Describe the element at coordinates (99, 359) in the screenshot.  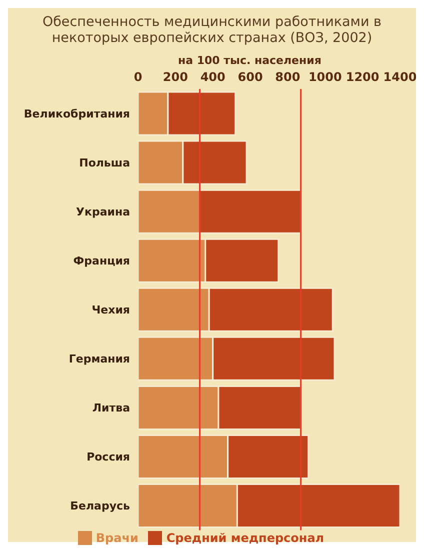
I see `y-tick-label: Германия` at that location.